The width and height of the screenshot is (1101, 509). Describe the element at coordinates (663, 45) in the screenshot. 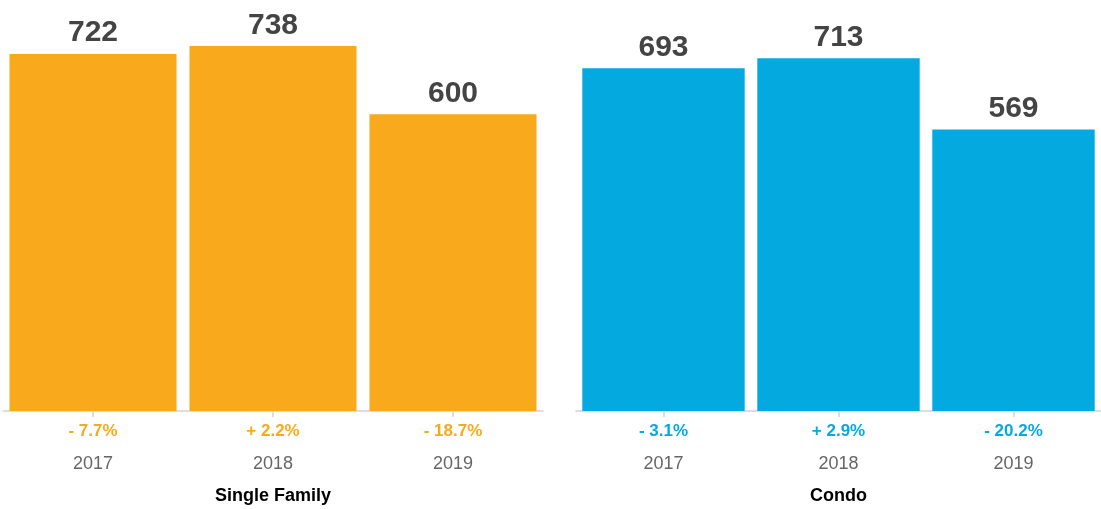

I see `data-label: 693` at that location.